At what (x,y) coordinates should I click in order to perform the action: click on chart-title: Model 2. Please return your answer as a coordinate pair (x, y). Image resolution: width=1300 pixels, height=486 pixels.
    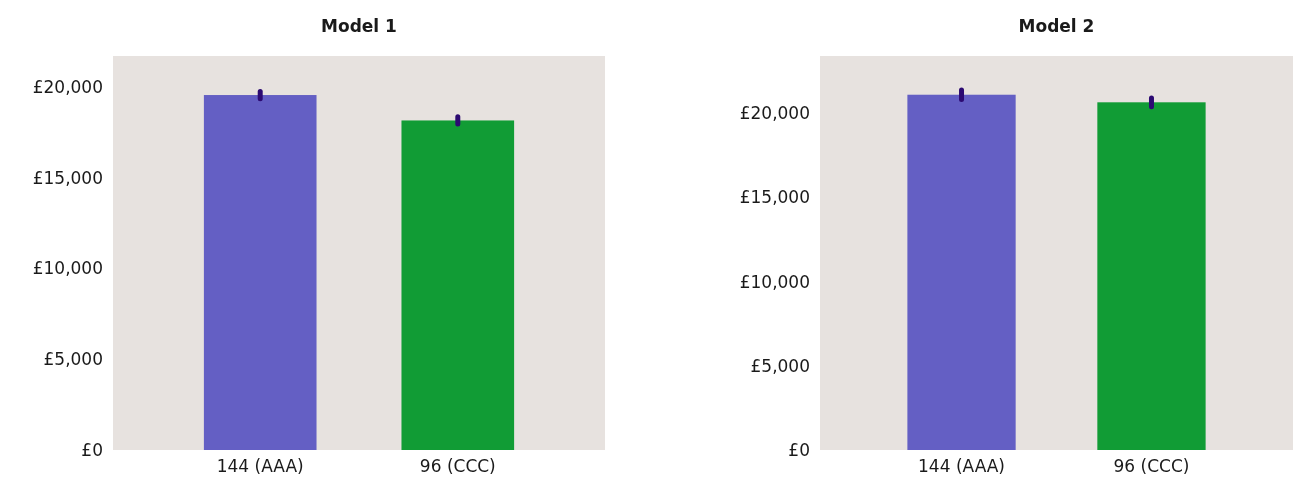
    Looking at the image, I should click on (1056, 26).